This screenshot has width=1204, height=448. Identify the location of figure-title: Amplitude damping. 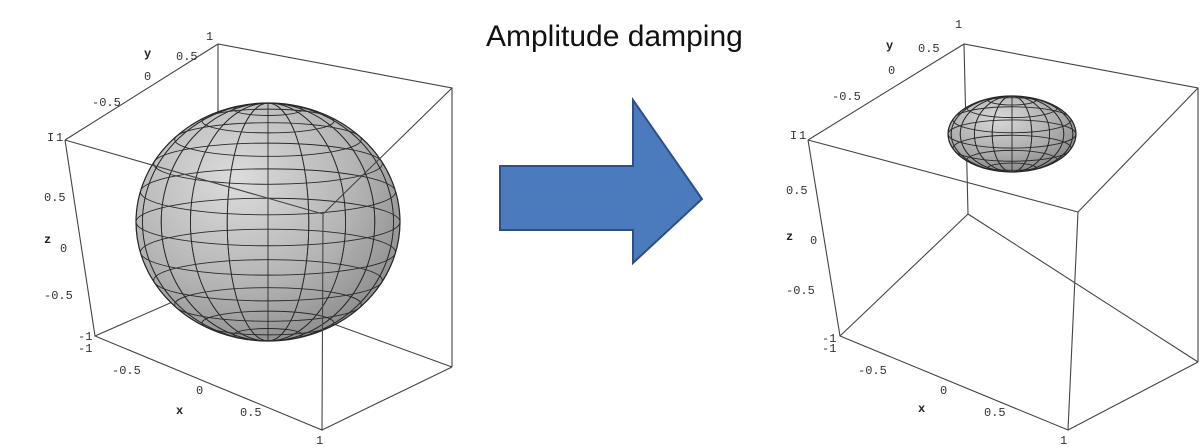
(614, 36).